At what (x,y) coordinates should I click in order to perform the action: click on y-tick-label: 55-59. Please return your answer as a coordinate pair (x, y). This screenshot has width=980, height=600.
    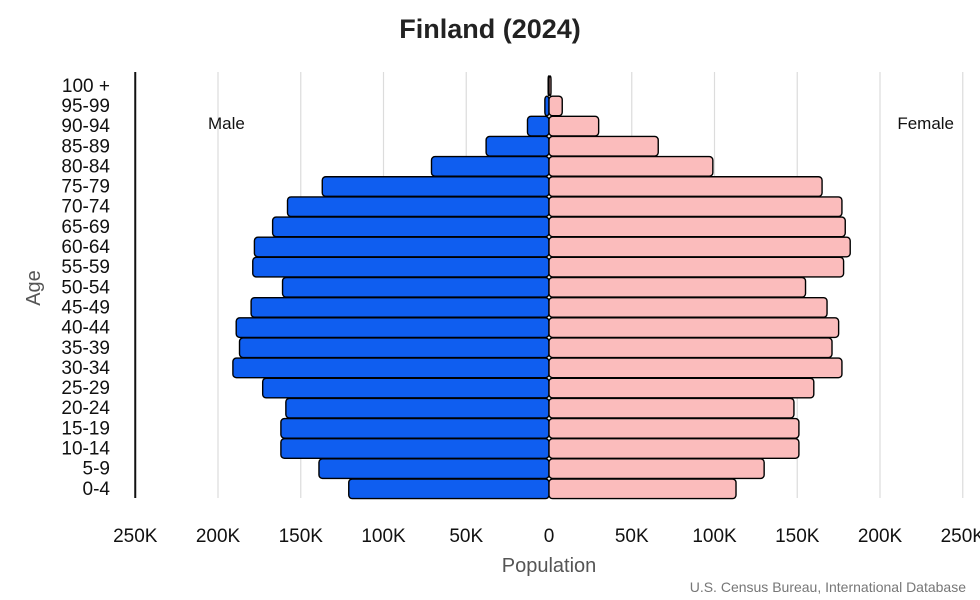
    Looking at the image, I should click on (85, 267).